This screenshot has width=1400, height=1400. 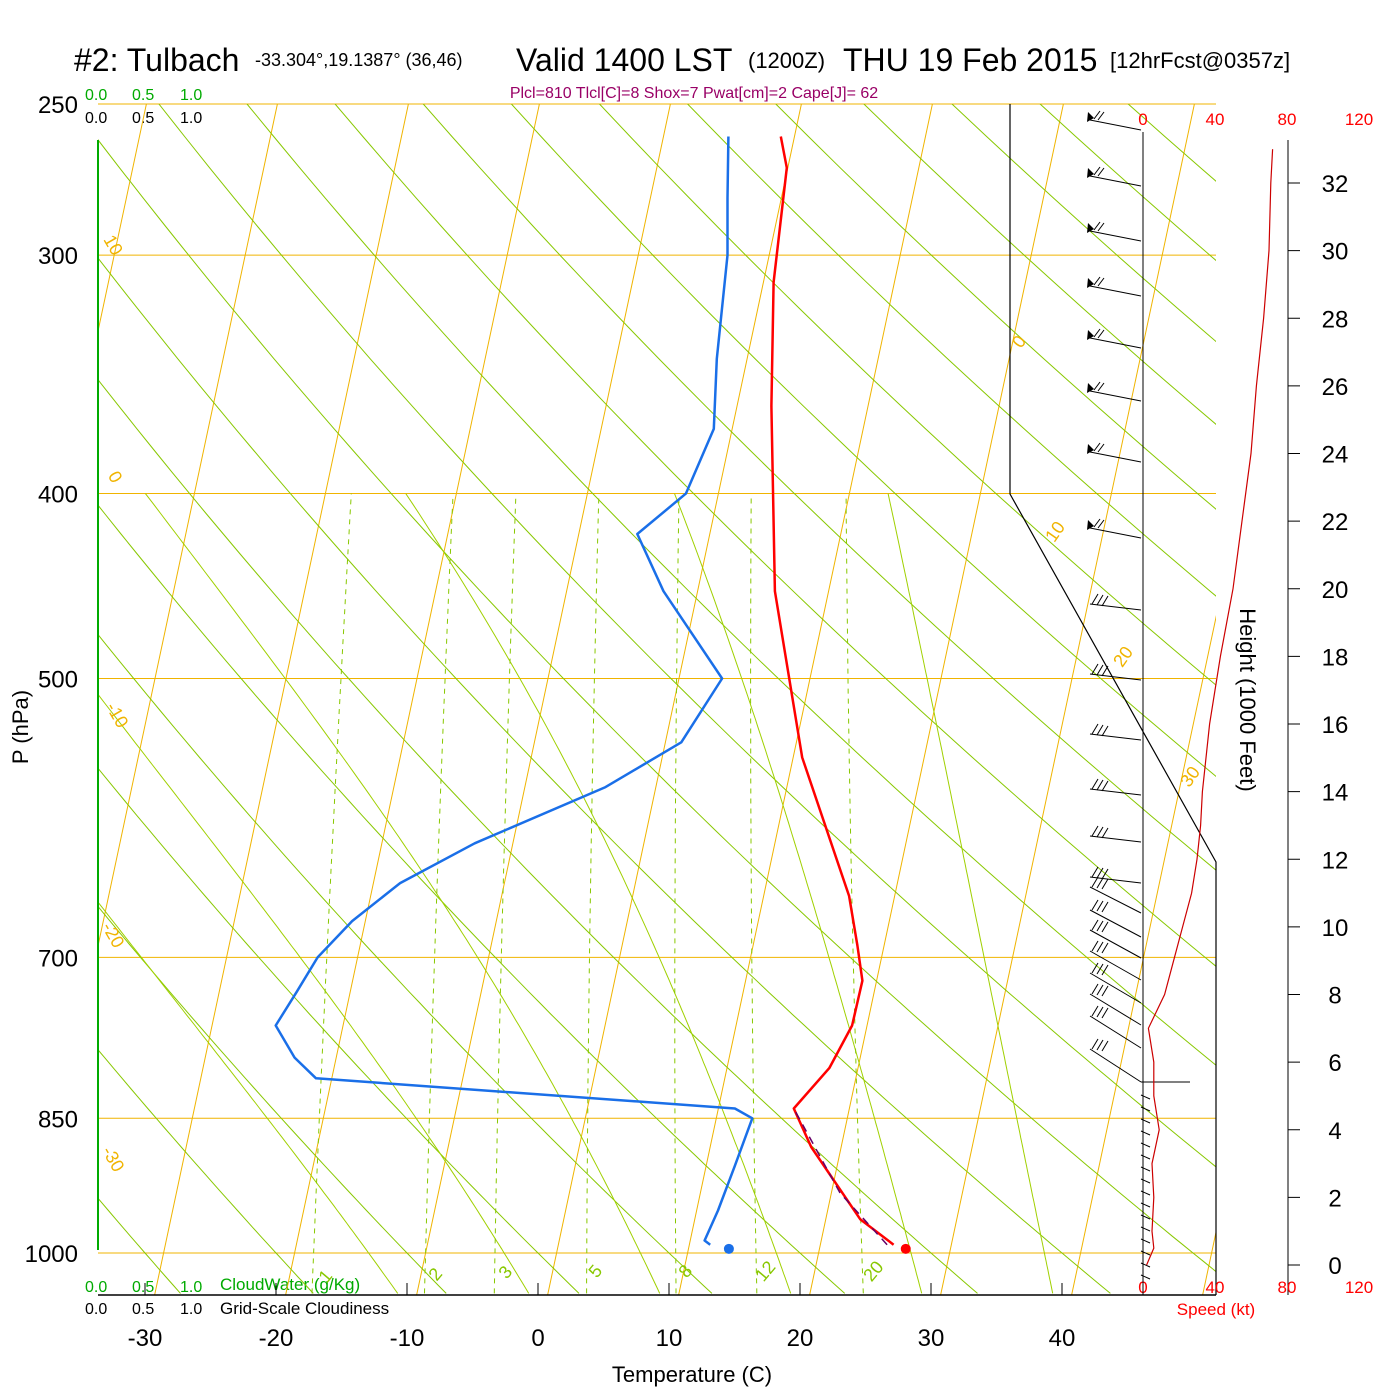 I want to click on wind-speed-axis: 0 0 40 40 80 80 120 120, so click(x=1255, y=703).